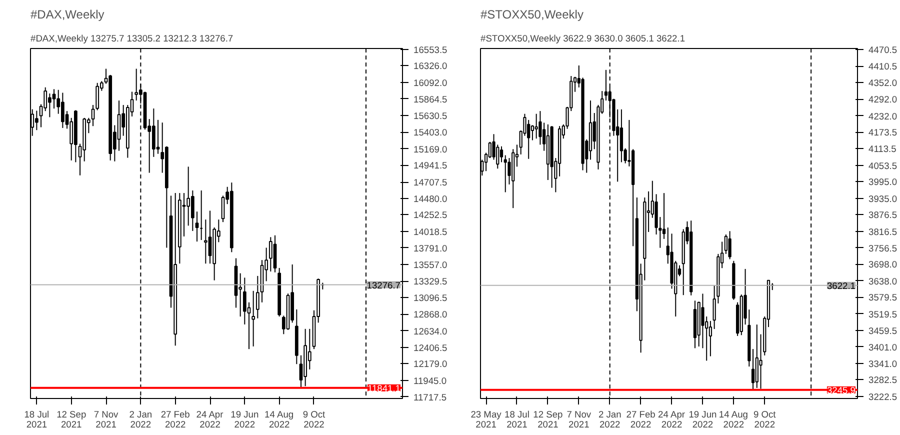  I want to click on ref-line-label: 11841.1, so click(384, 388).